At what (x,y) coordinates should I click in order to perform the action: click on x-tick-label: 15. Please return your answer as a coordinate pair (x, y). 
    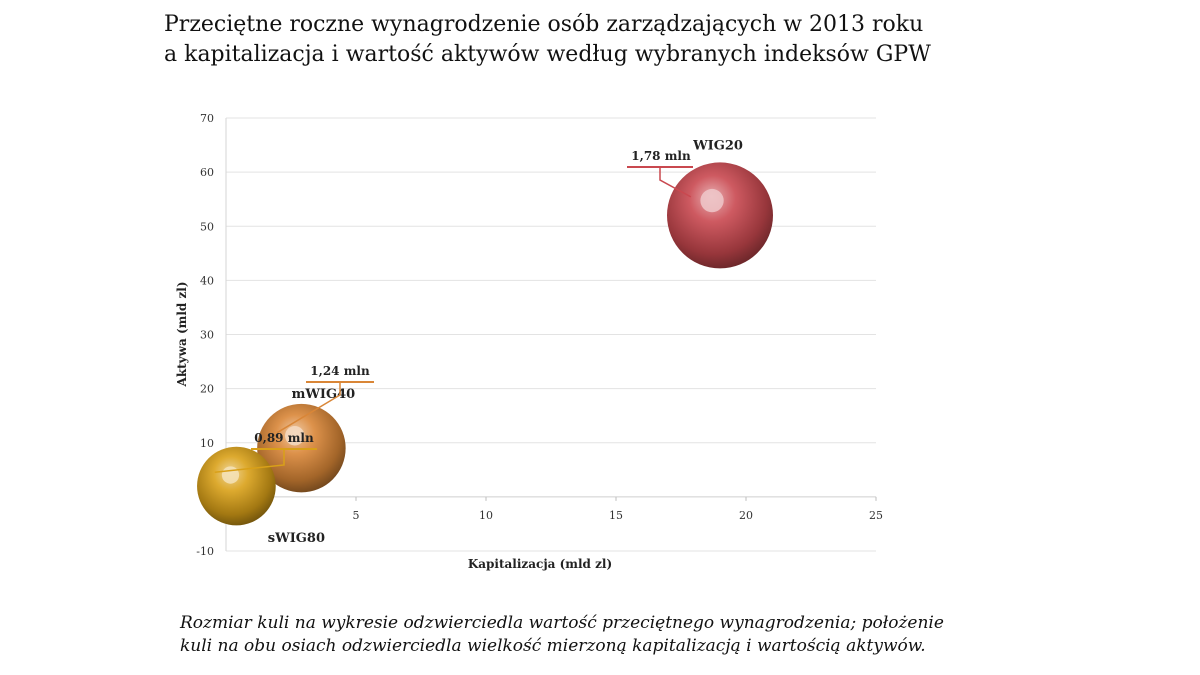
    Looking at the image, I should click on (616, 515).